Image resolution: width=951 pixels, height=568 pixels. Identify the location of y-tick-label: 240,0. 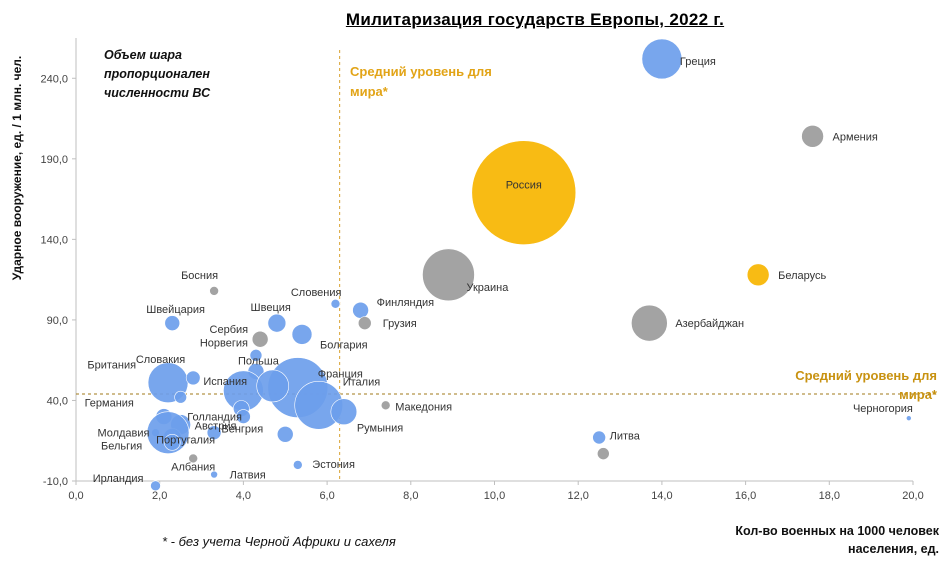
(54, 79).